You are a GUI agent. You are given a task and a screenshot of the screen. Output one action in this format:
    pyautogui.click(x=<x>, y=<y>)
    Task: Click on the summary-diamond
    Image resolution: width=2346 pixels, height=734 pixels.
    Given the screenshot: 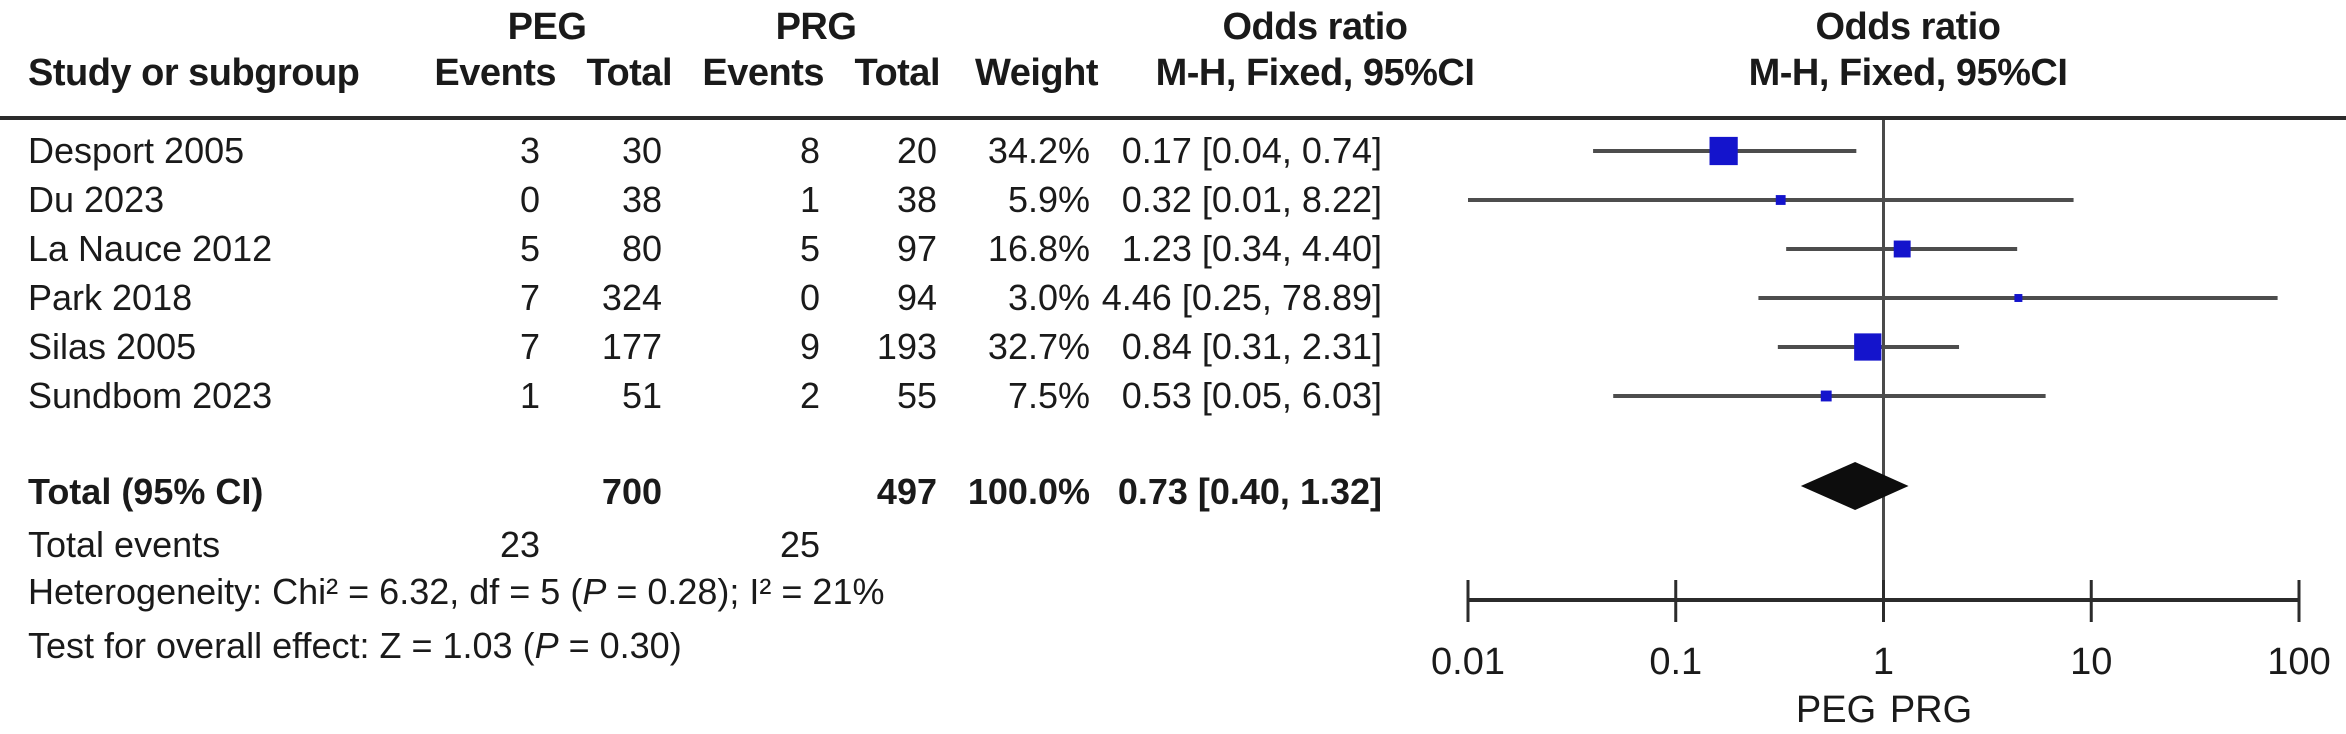 What is the action you would take?
    pyautogui.click(x=1854, y=486)
    